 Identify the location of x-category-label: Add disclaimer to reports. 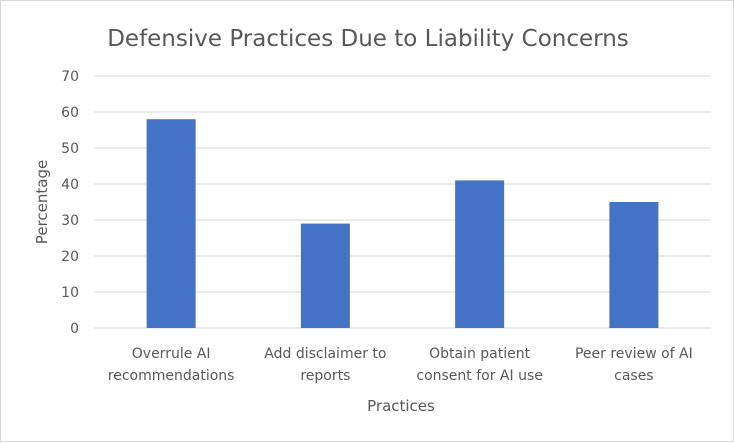
(325, 365).